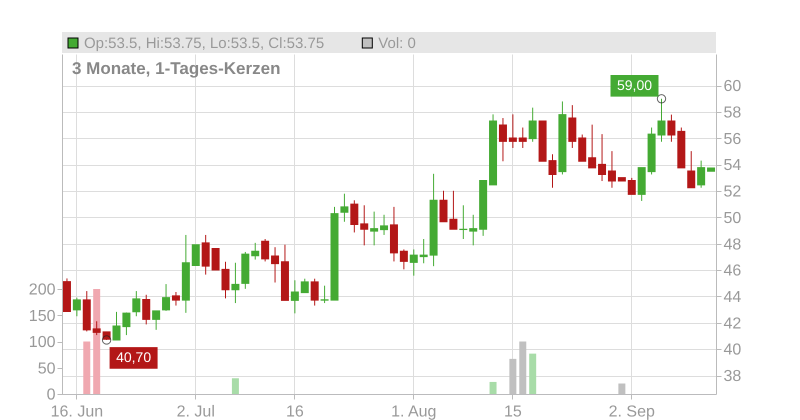  What do you see at coordinates (134, 356) in the screenshot?
I see `annotation: 40,70` at bounding box center [134, 356].